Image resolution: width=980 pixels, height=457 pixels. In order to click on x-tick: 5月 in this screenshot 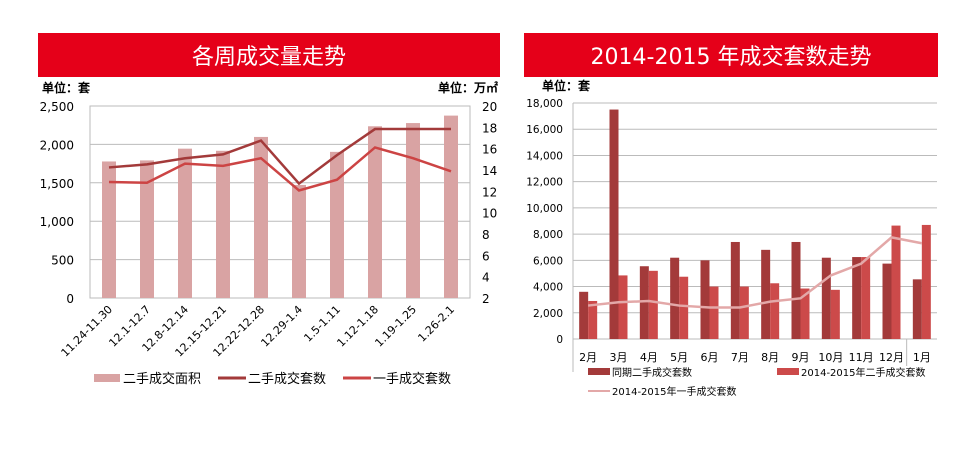, I will do `click(679, 357)`.